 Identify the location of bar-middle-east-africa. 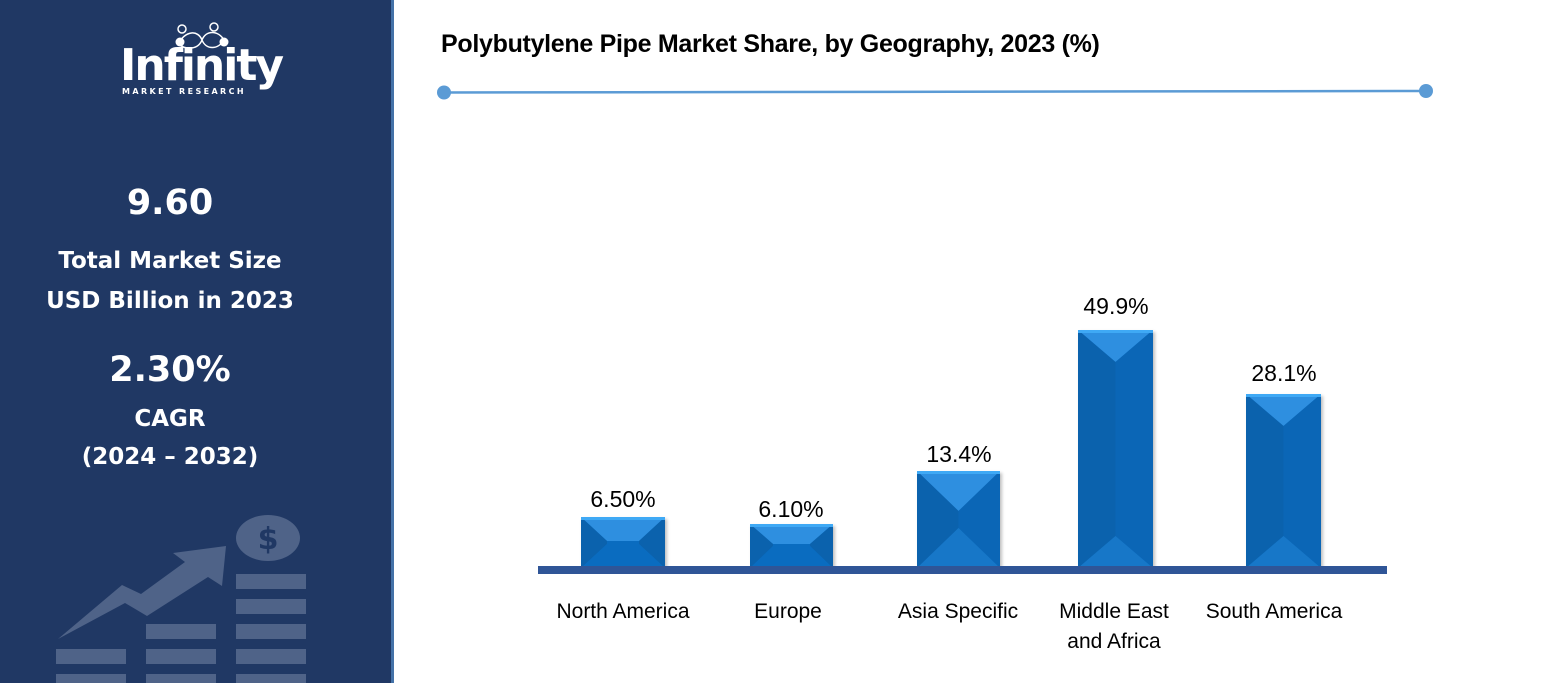
(1115, 449).